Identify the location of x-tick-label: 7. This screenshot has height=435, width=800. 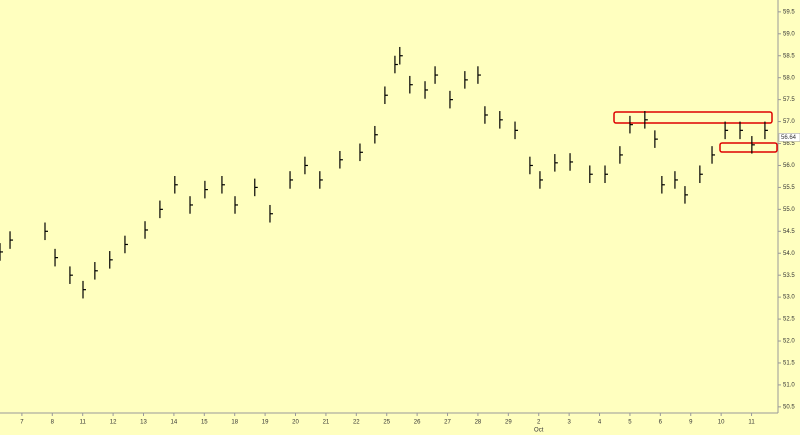
(22, 423).